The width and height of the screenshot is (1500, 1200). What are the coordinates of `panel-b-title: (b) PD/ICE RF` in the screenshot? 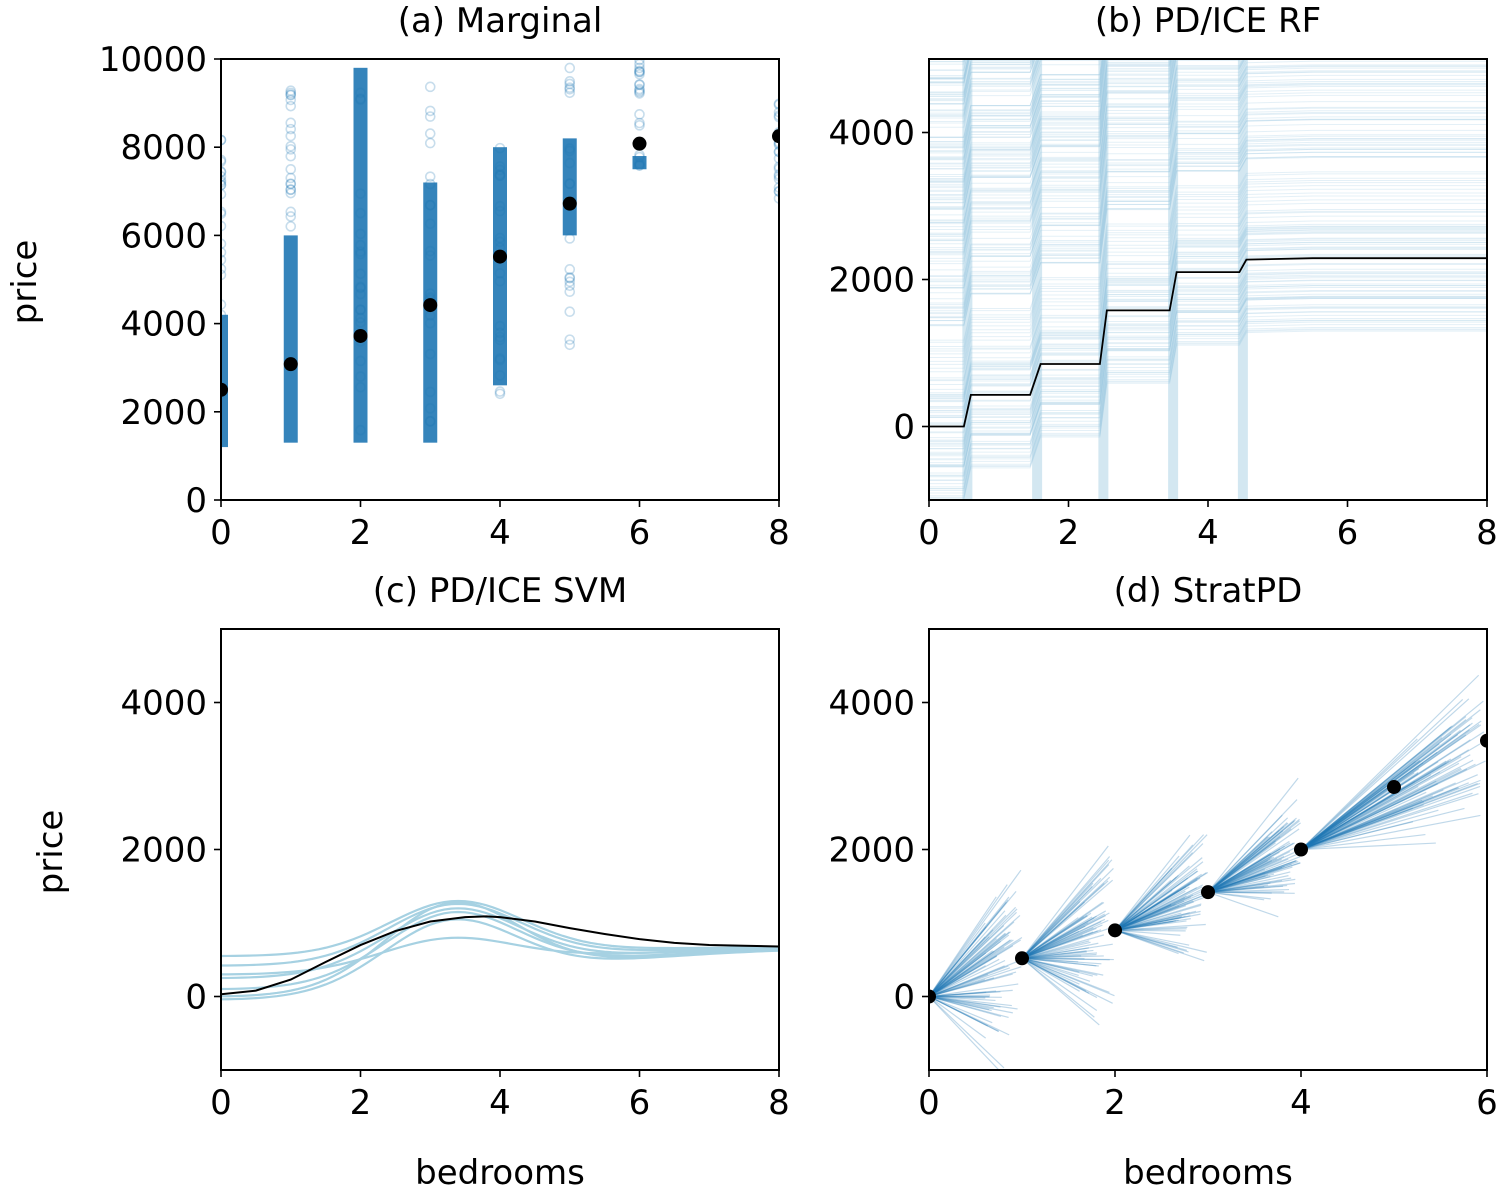 It's located at (1208, 21).